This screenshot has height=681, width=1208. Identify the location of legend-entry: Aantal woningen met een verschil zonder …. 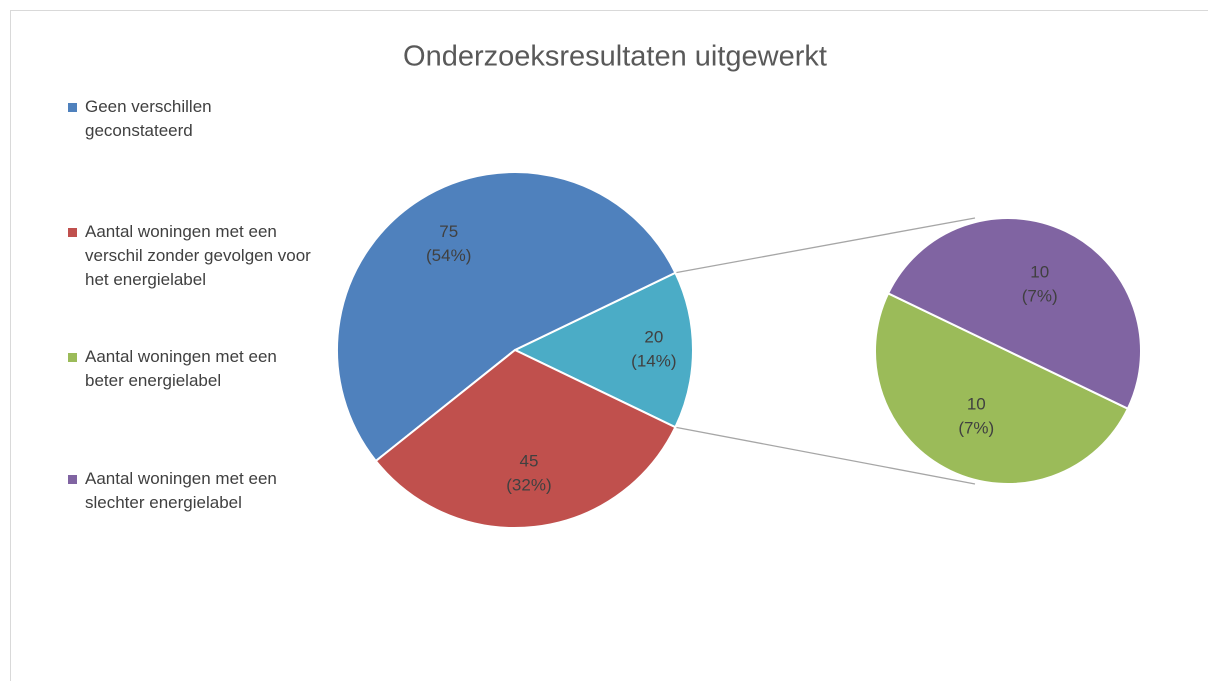
(190, 256).